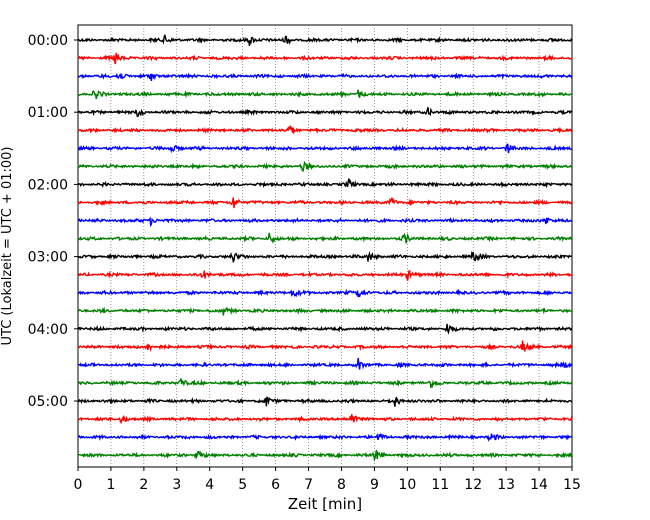  Describe the element at coordinates (473, 485) in the screenshot. I see `x-tick-label: 12` at that location.